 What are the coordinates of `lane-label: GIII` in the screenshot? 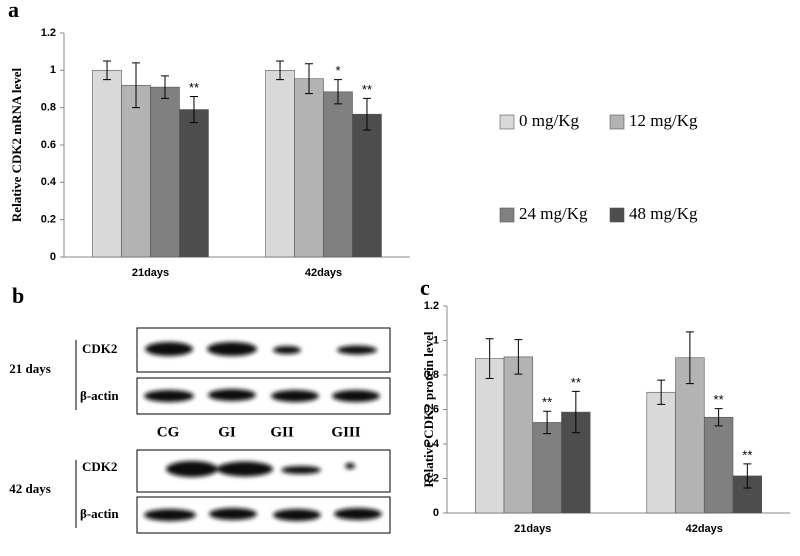 It's located at (345, 432).